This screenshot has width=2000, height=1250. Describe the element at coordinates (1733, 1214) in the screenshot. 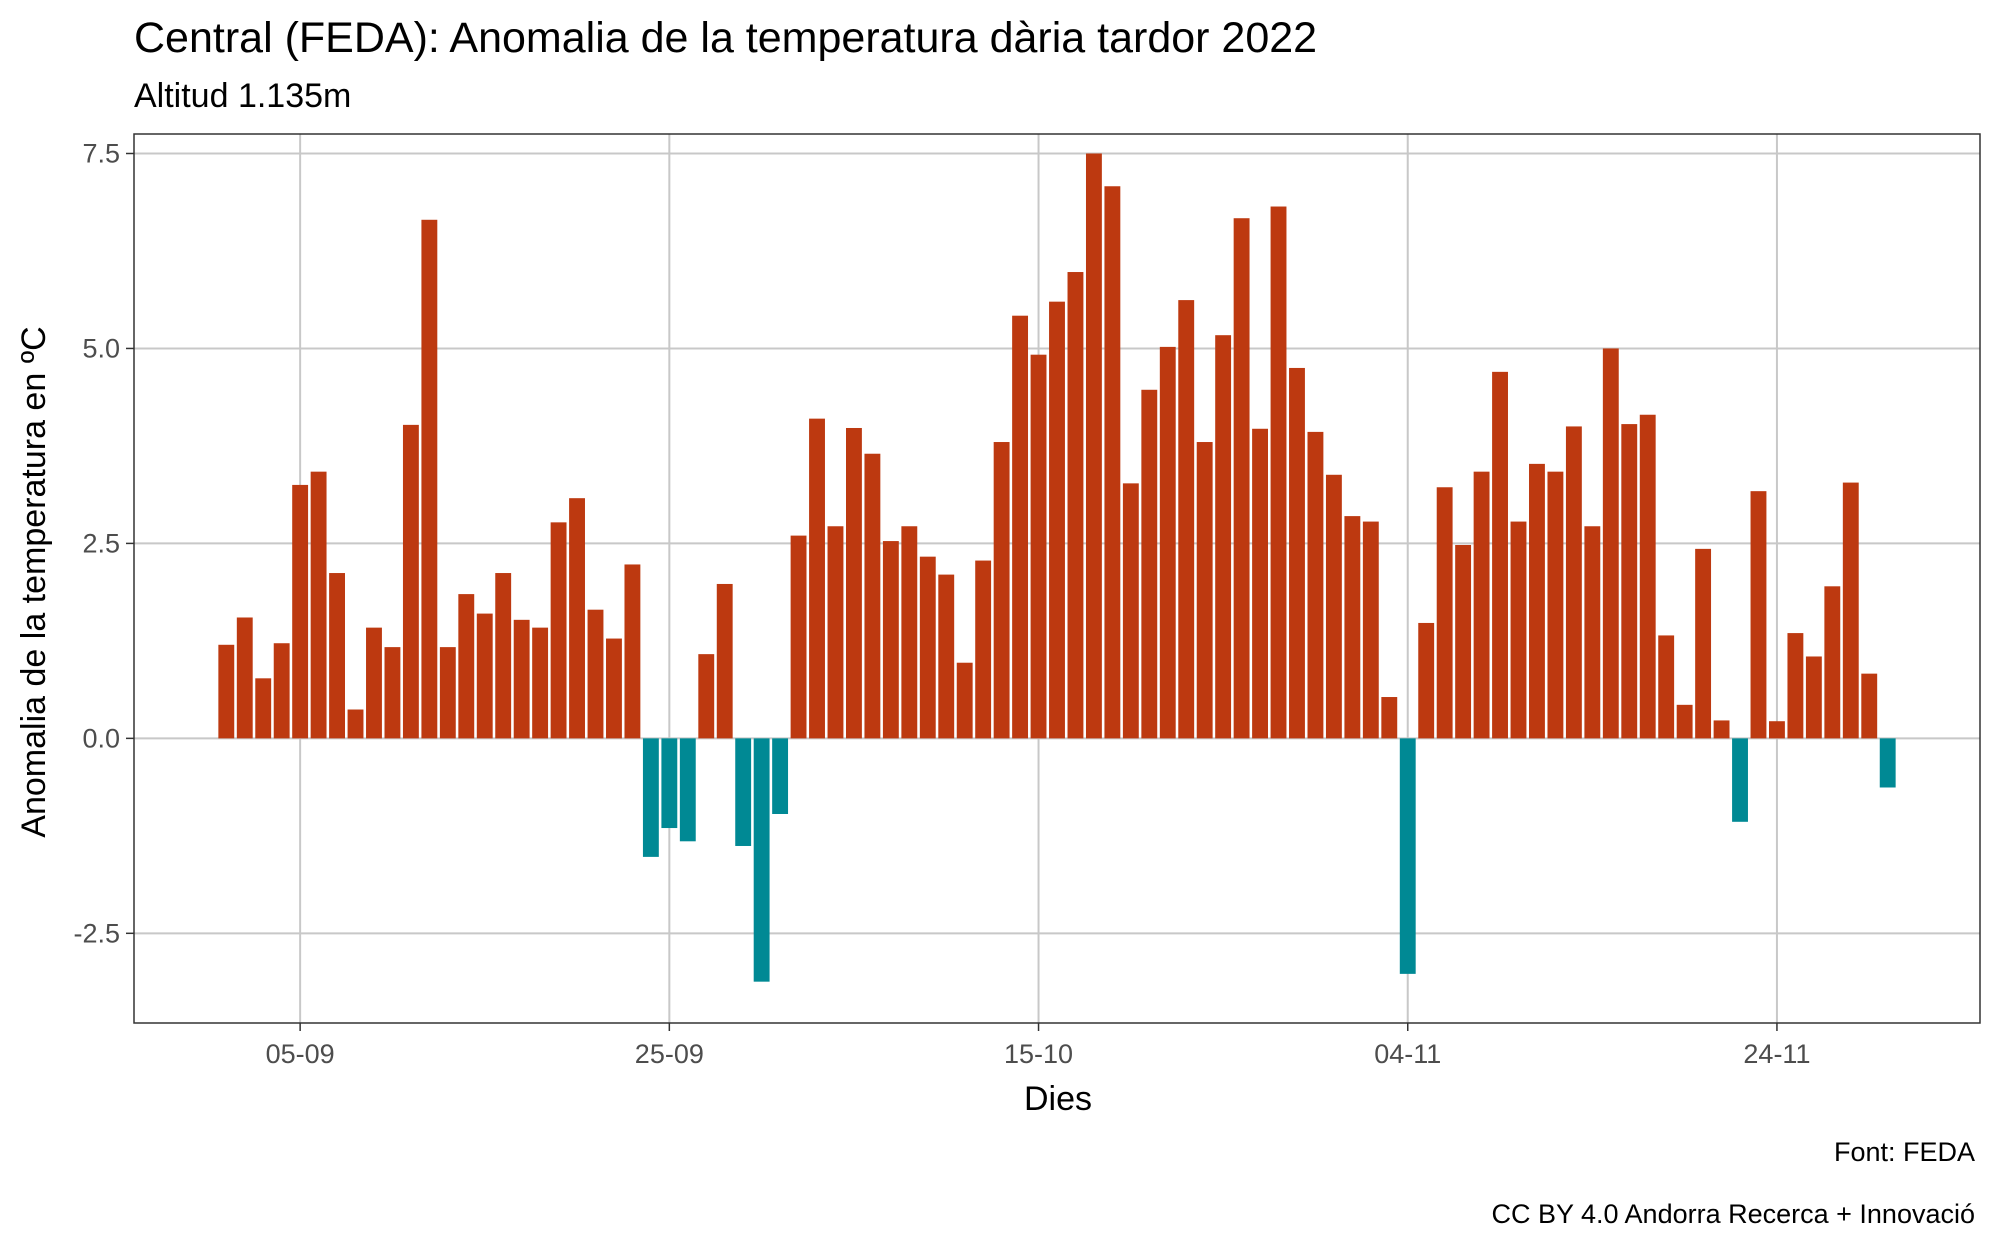

I see `caption-license: CC BY 4.0 Andorra Recerca + Innovació` at that location.